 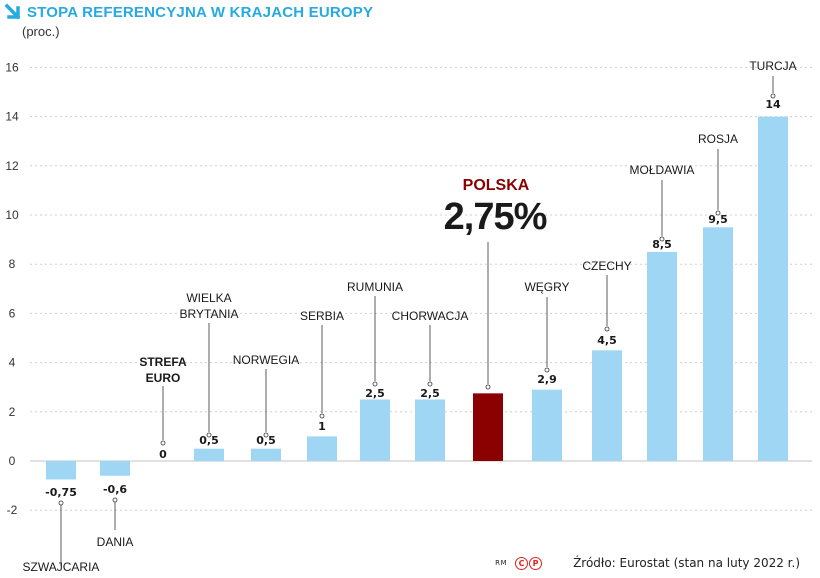 What do you see at coordinates (488, 427) in the screenshot?
I see `bar-polska` at bounding box center [488, 427].